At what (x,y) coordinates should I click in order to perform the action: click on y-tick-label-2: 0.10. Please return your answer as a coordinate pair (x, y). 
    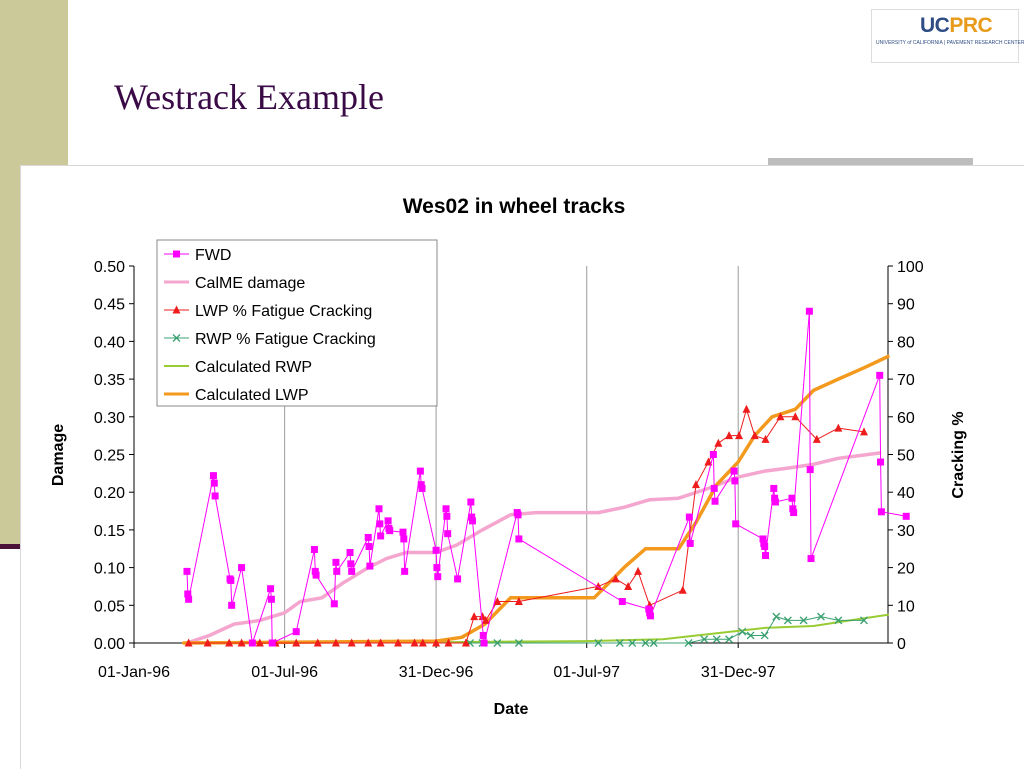
    Looking at the image, I should click on (109, 569).